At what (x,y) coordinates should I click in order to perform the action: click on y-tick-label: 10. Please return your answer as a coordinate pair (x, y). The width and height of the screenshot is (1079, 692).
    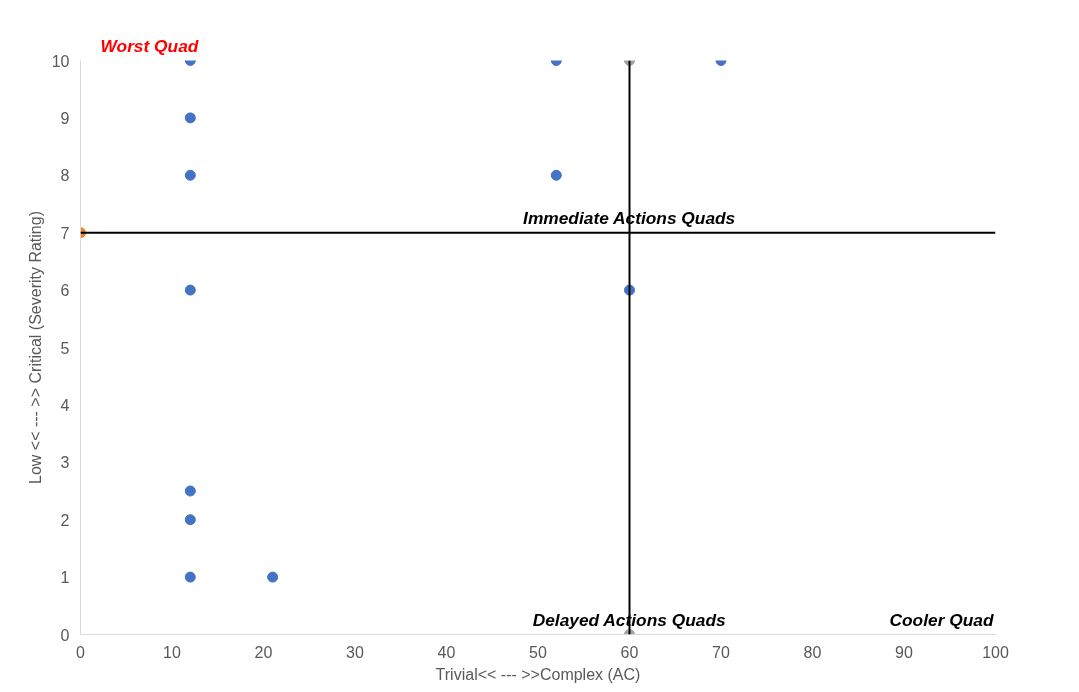
    Looking at the image, I should click on (60, 61).